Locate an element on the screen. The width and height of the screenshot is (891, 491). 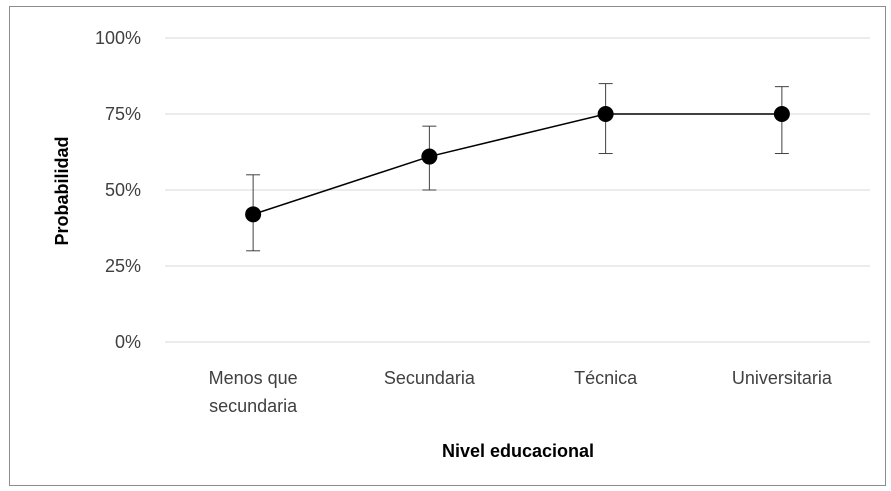
series-line-path is located at coordinates (517, 164).